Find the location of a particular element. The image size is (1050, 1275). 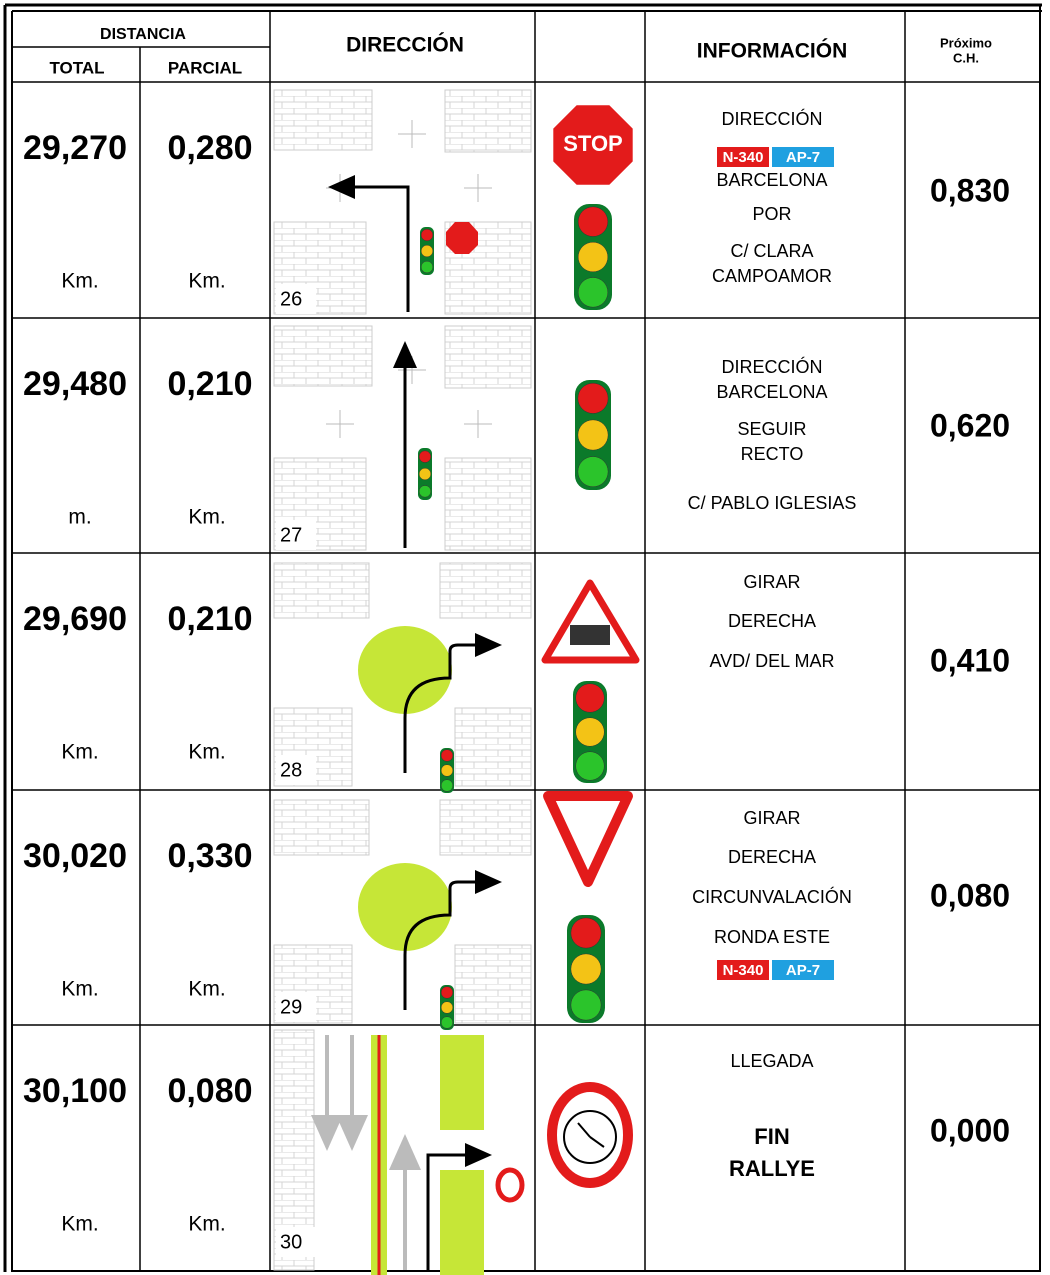

header-direccion: DIRECCIÓN is located at coordinates (405, 45).